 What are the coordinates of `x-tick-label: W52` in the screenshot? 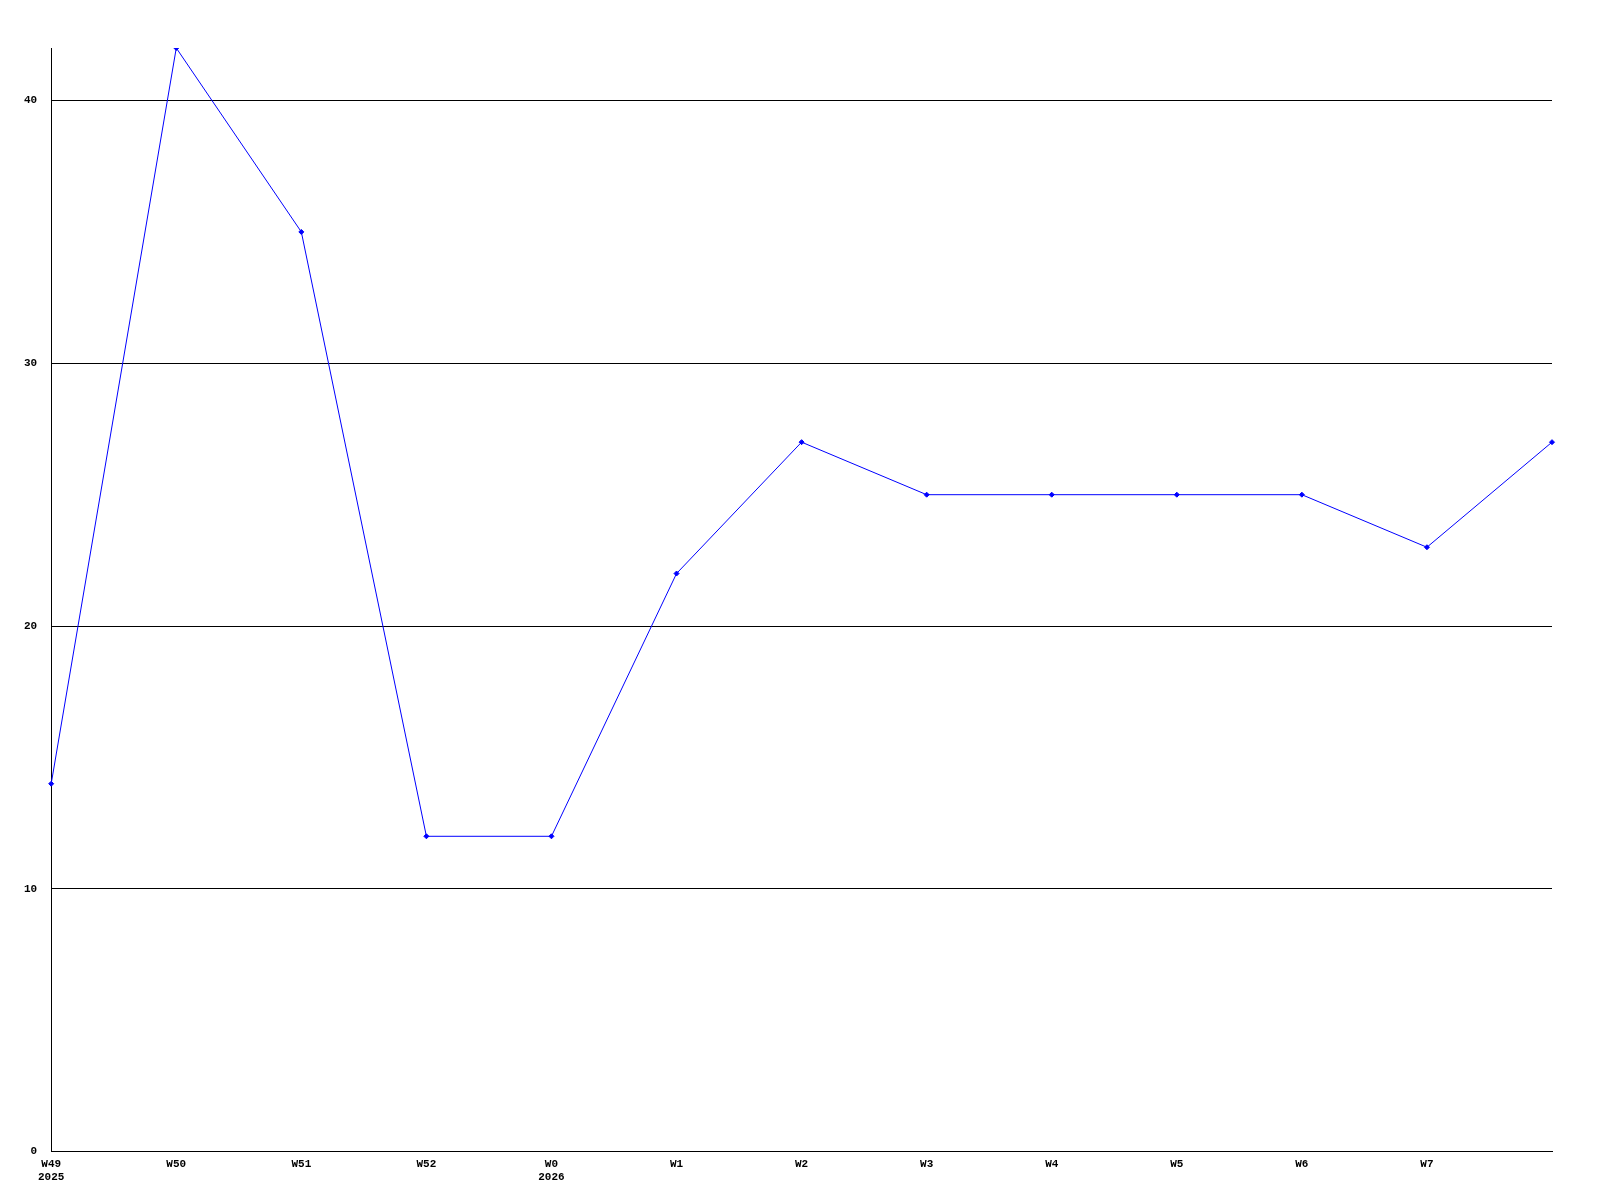 It's located at (426, 1163).